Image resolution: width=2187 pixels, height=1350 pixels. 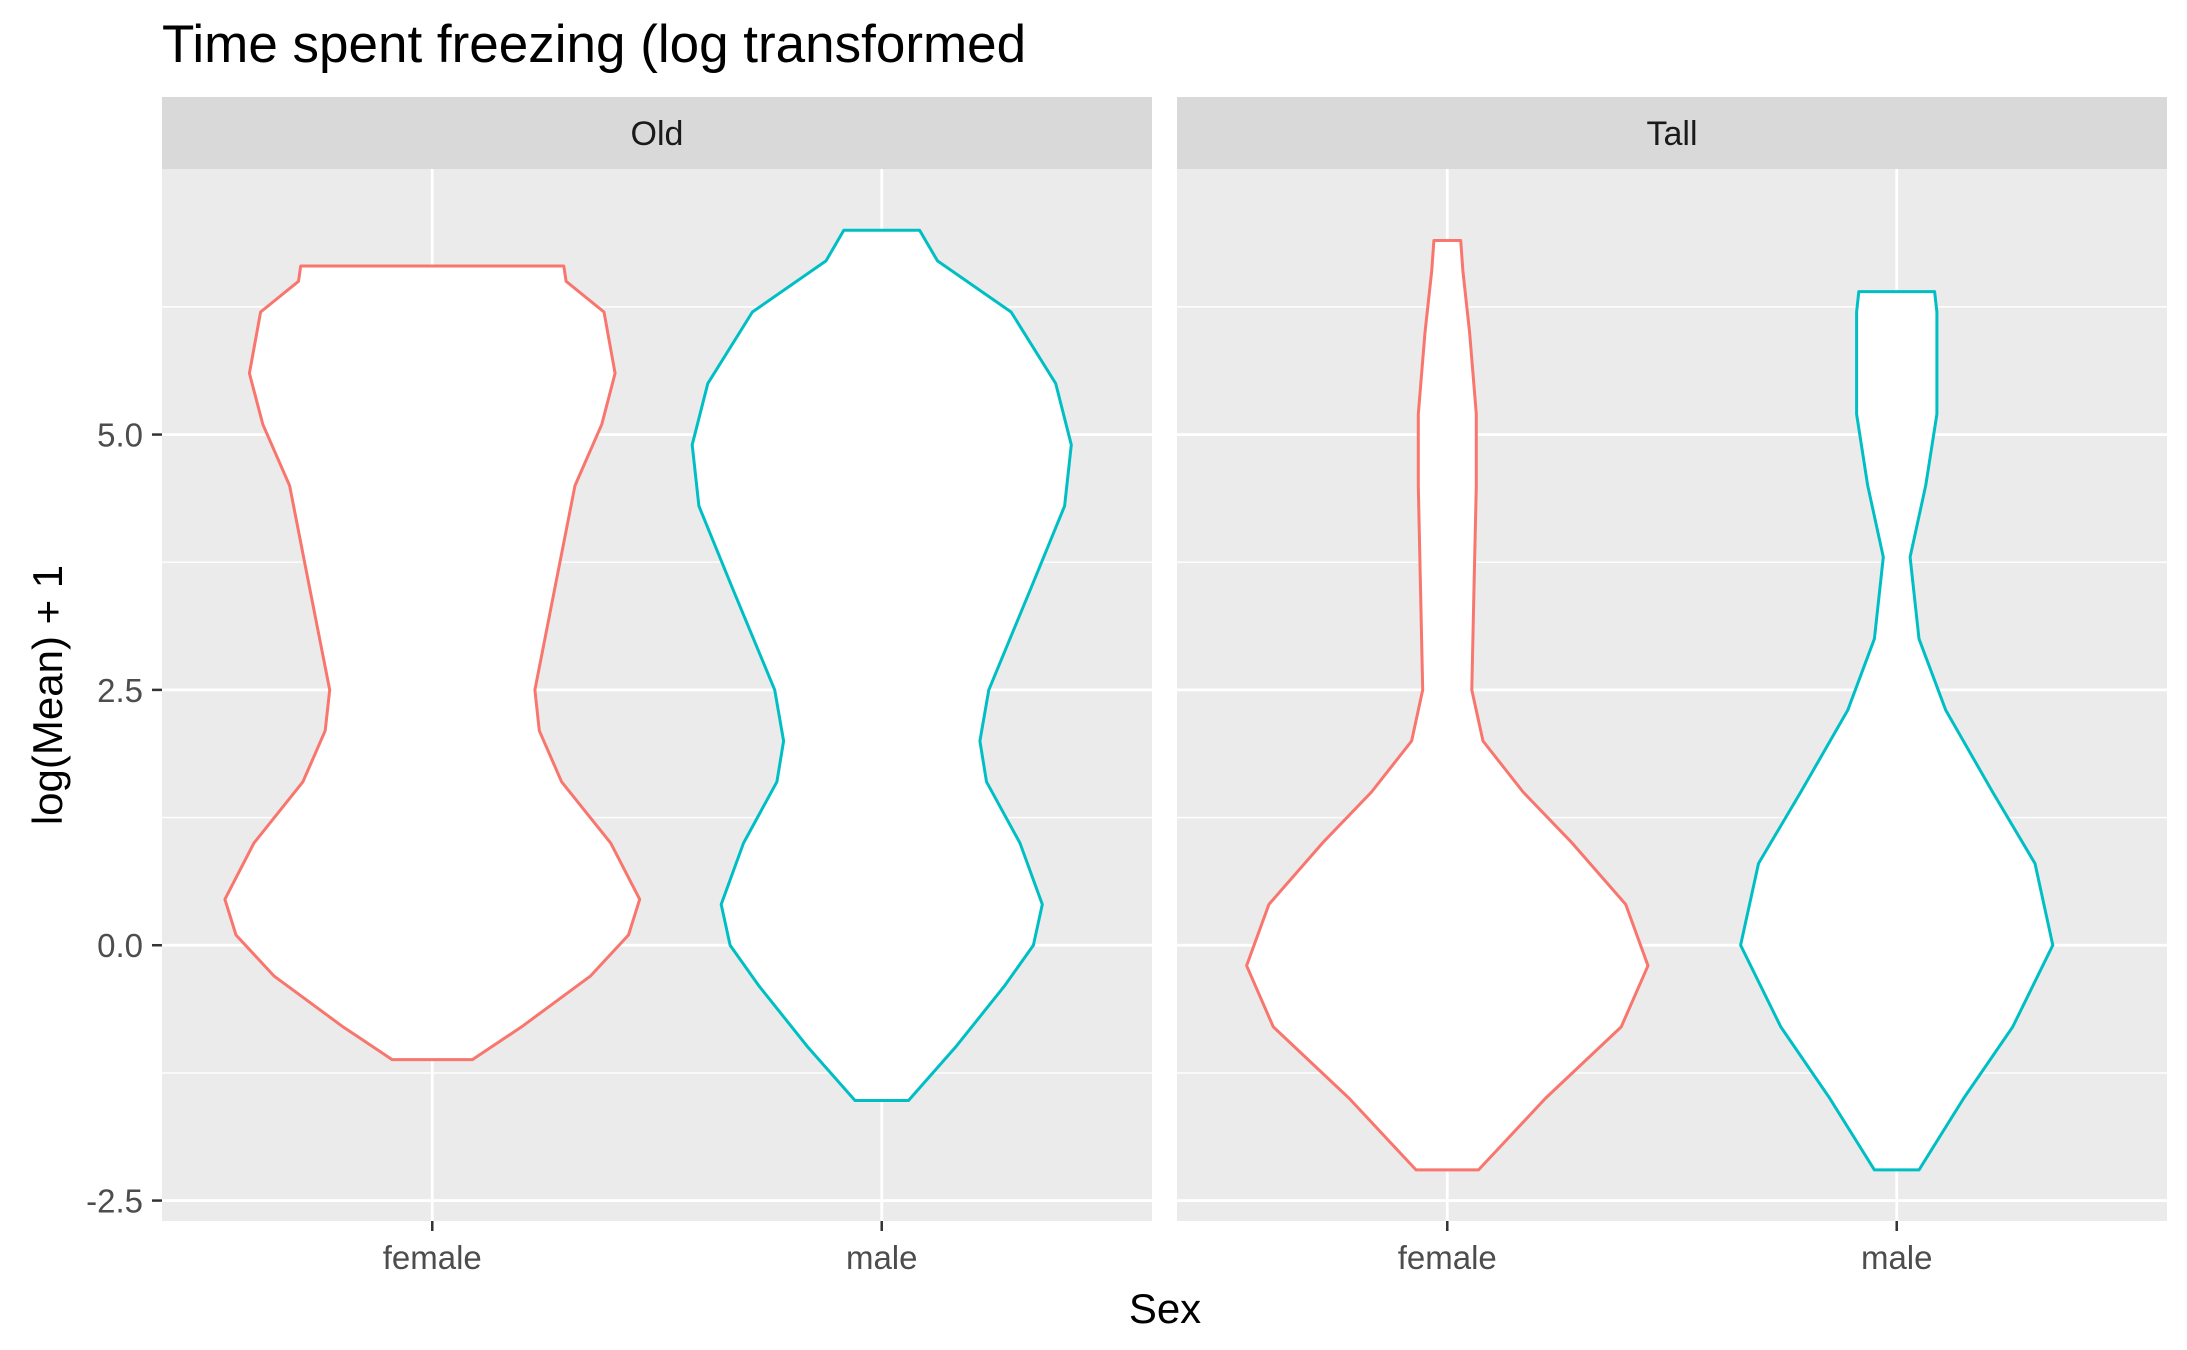 I want to click on strip-background-old, so click(x=657, y=133).